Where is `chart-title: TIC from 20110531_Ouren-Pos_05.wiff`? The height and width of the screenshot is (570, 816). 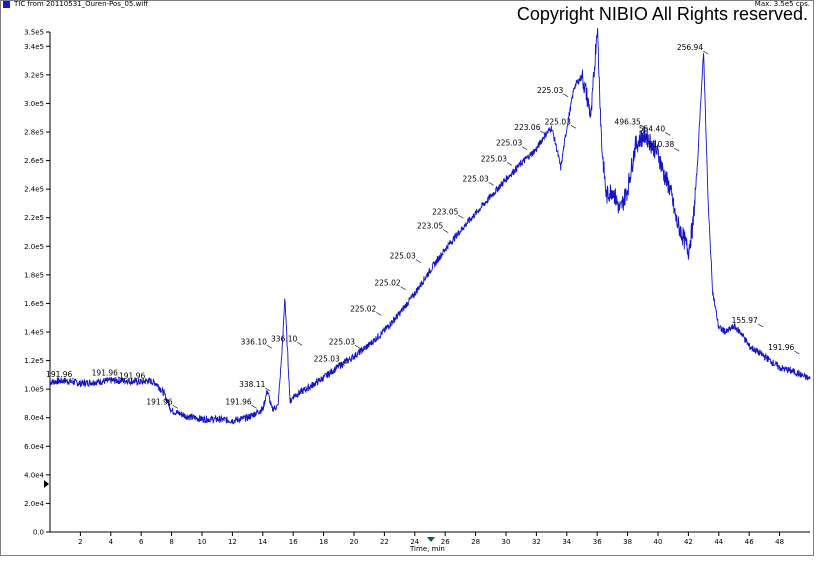
chart-title: TIC from 20110531_Ouren-Pos_05.wiff is located at coordinates (81, 4).